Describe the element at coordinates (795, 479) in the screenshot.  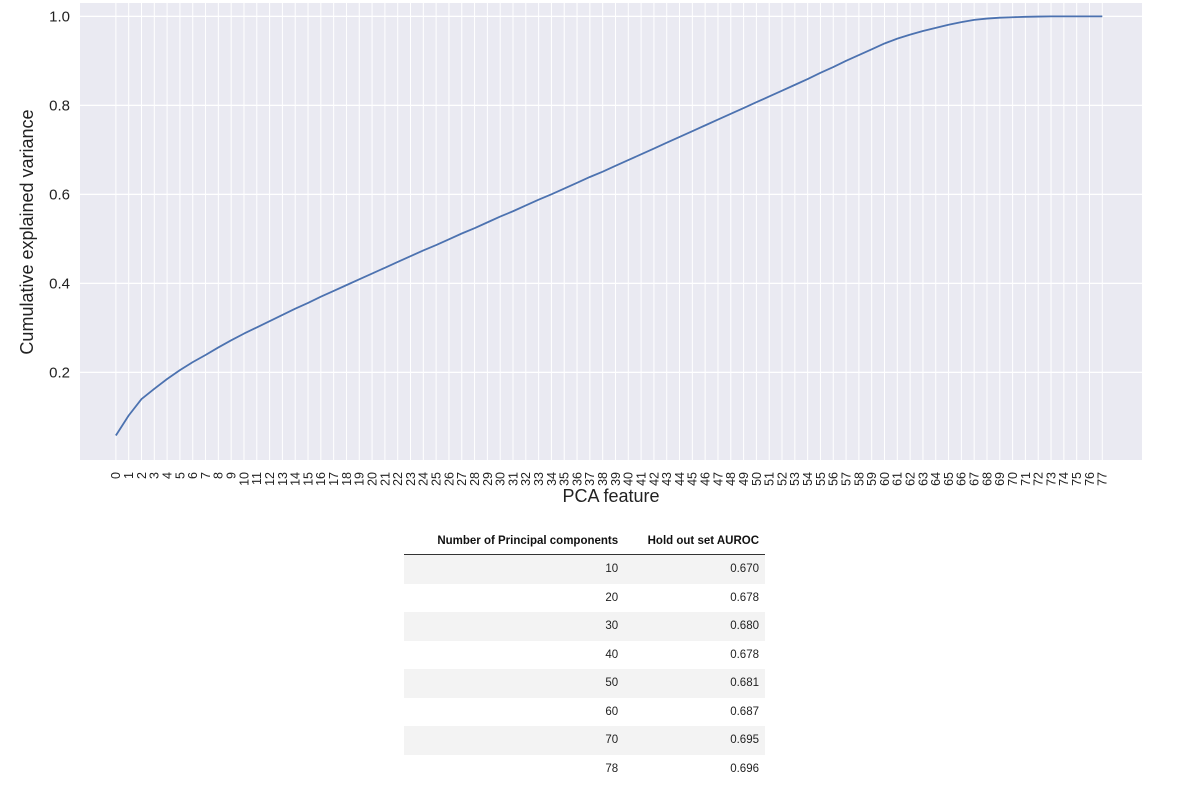
I see `x-tick-label: 53` at that location.